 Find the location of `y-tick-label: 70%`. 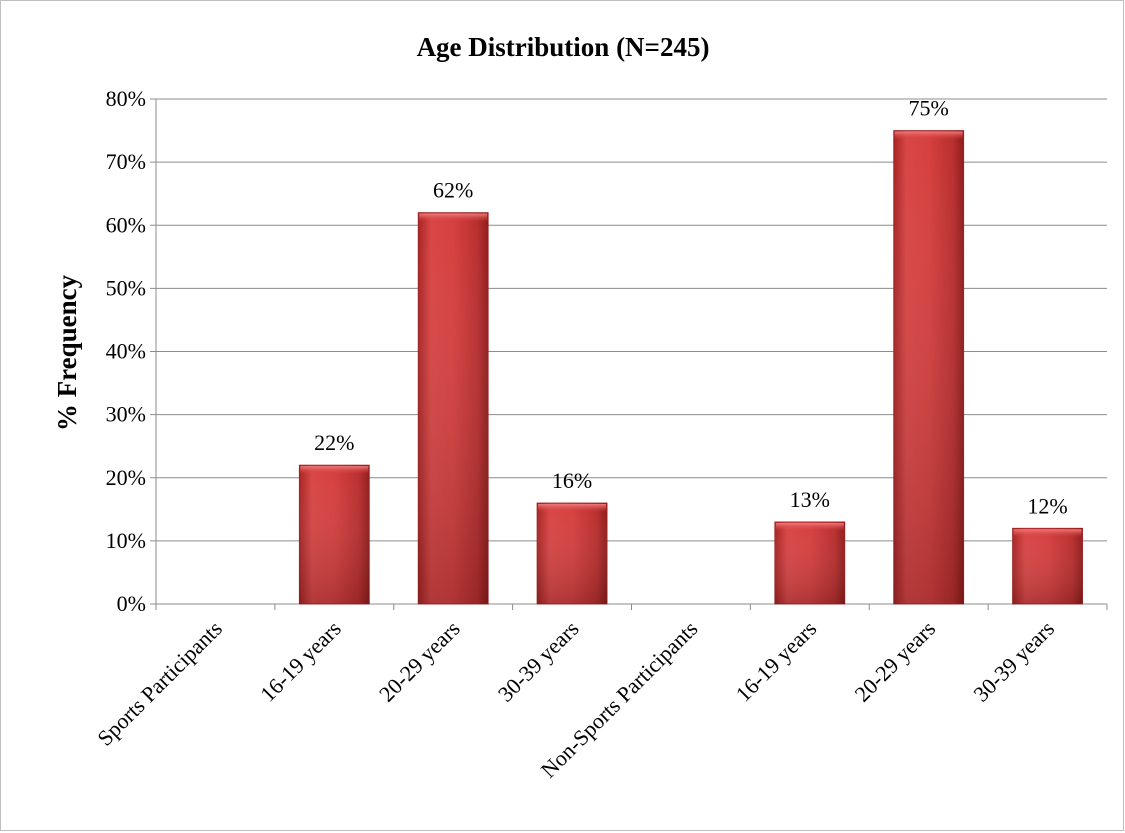

y-tick-label: 70% is located at coordinates (126, 161).